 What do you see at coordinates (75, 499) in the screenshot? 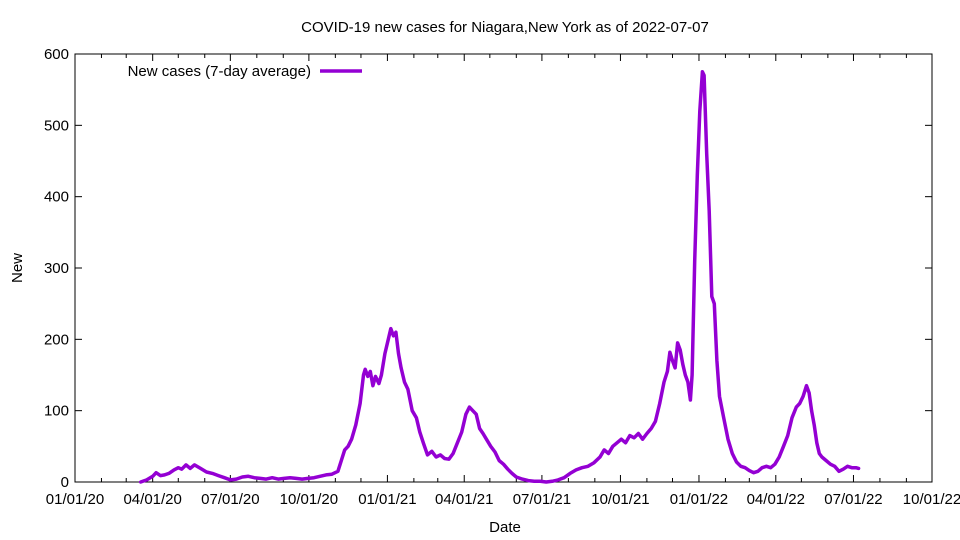
I see `x-tick-label: 01/01/20` at bounding box center [75, 499].